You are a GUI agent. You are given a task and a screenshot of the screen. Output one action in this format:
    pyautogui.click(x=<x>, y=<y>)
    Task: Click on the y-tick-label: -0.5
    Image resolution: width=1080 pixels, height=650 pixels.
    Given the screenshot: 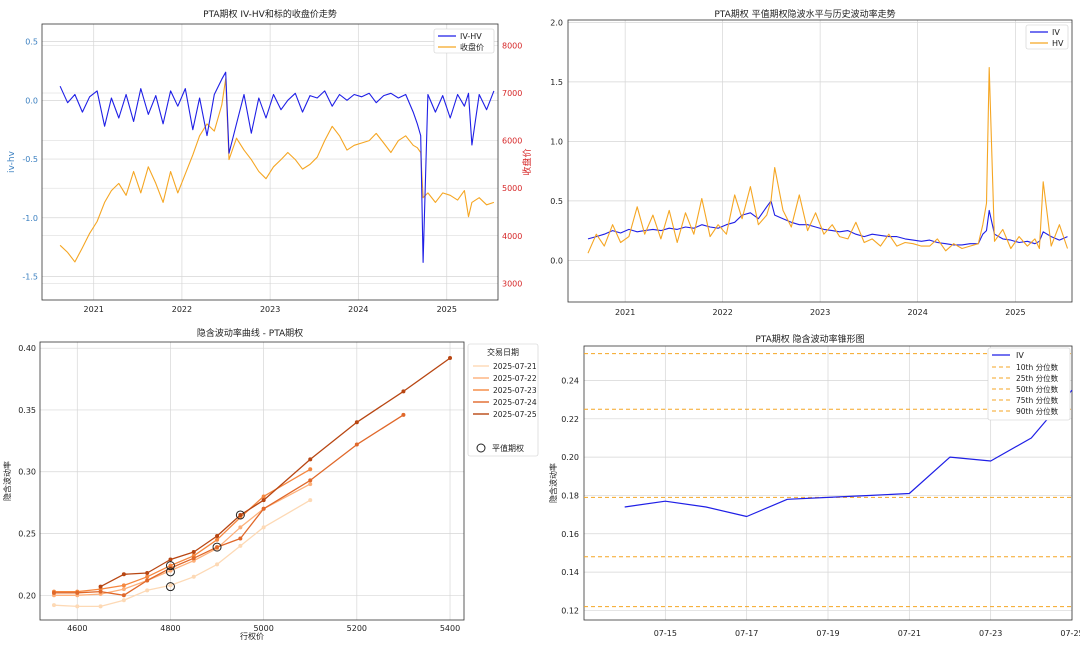 What is the action you would take?
    pyautogui.click(x=30, y=159)
    